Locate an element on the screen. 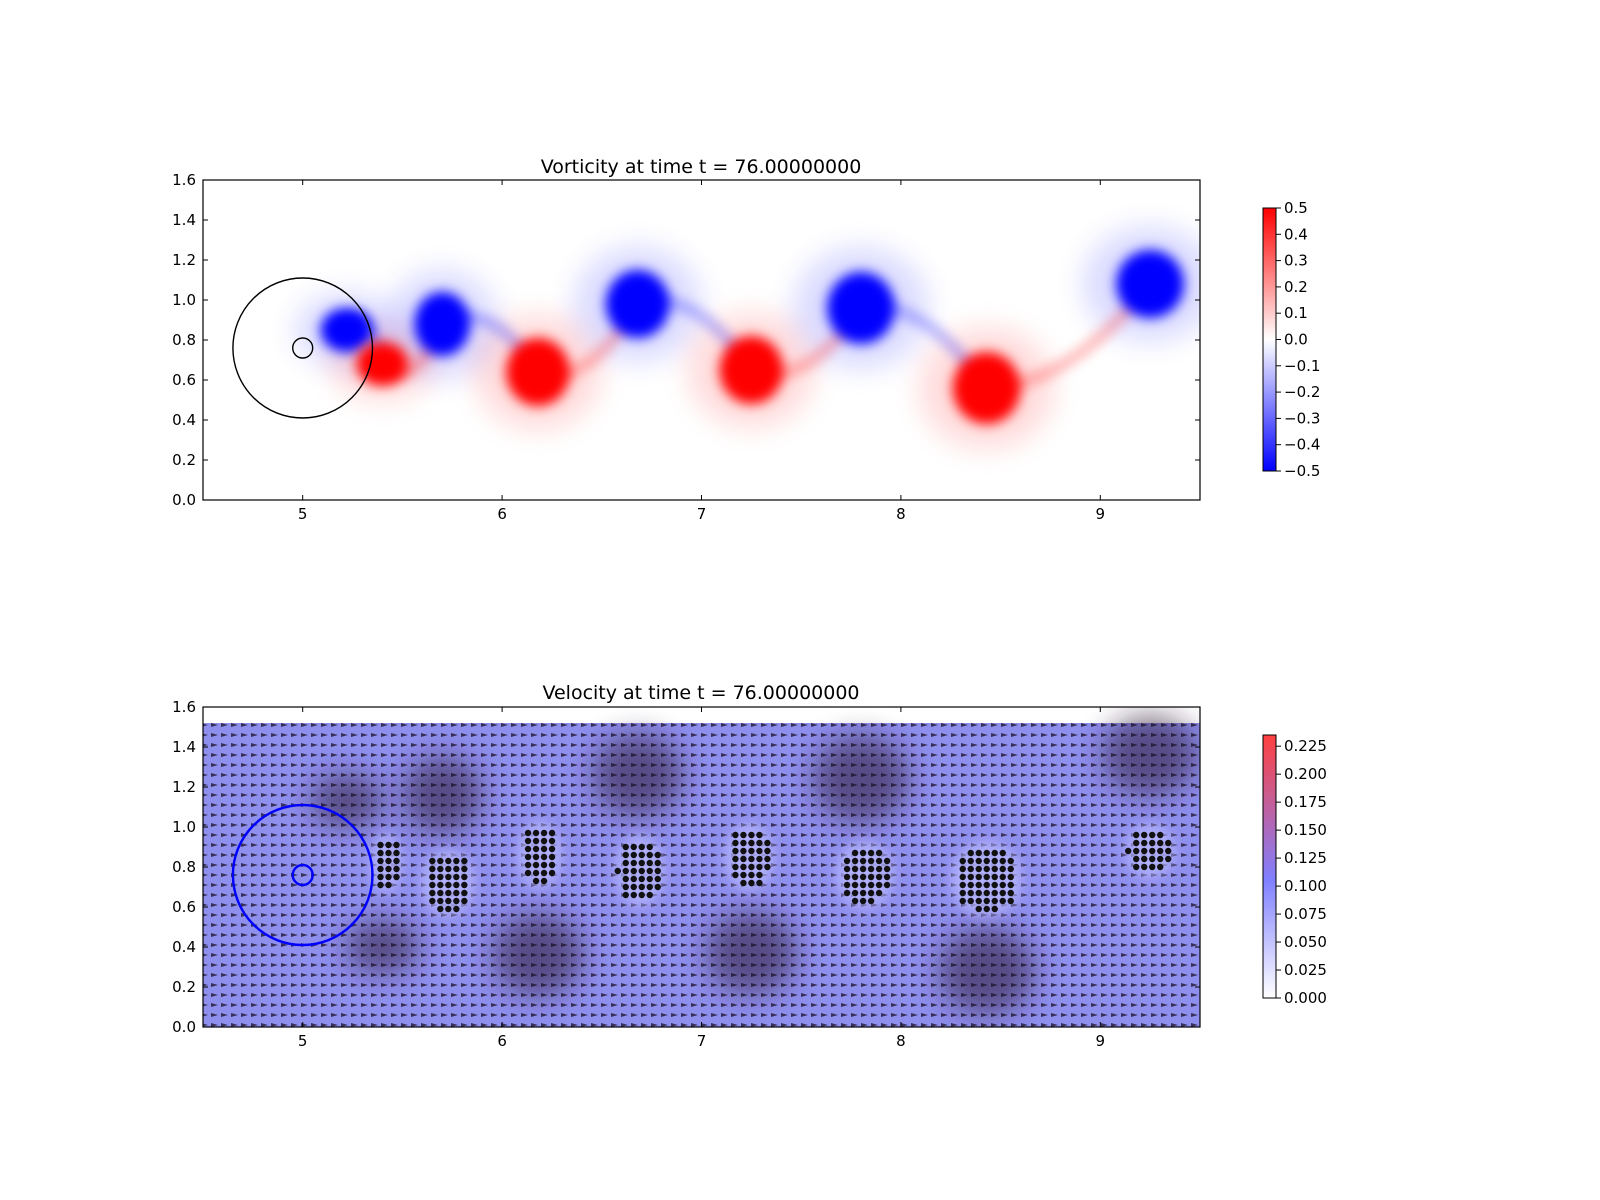 The width and height of the screenshot is (1600, 1200). velocity-colorbar-tick-label: 0.100 is located at coordinates (1305, 886).